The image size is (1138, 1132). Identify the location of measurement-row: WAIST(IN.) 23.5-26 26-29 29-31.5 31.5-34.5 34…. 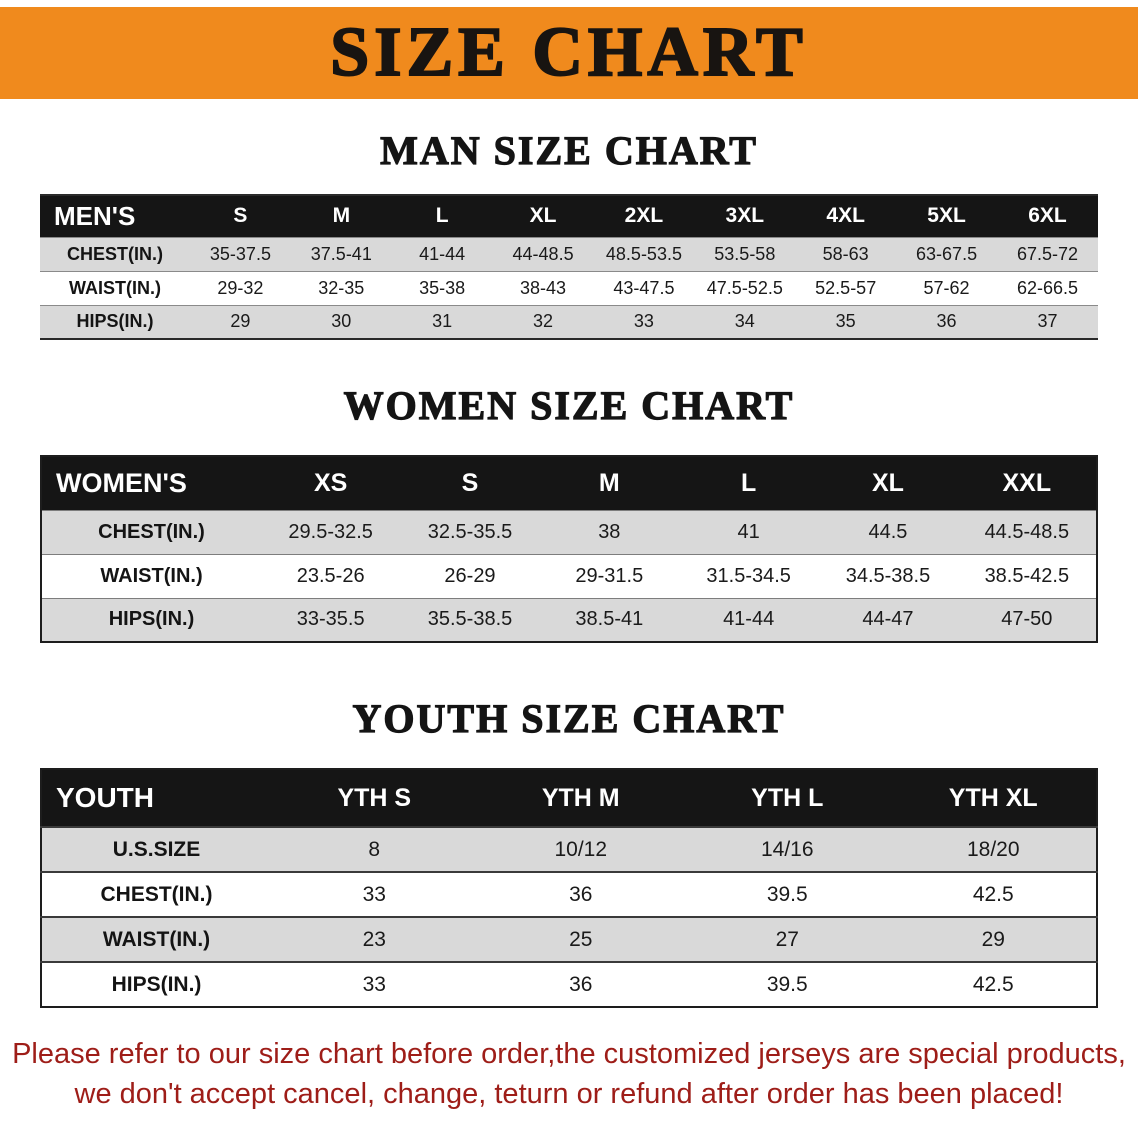
(569, 576).